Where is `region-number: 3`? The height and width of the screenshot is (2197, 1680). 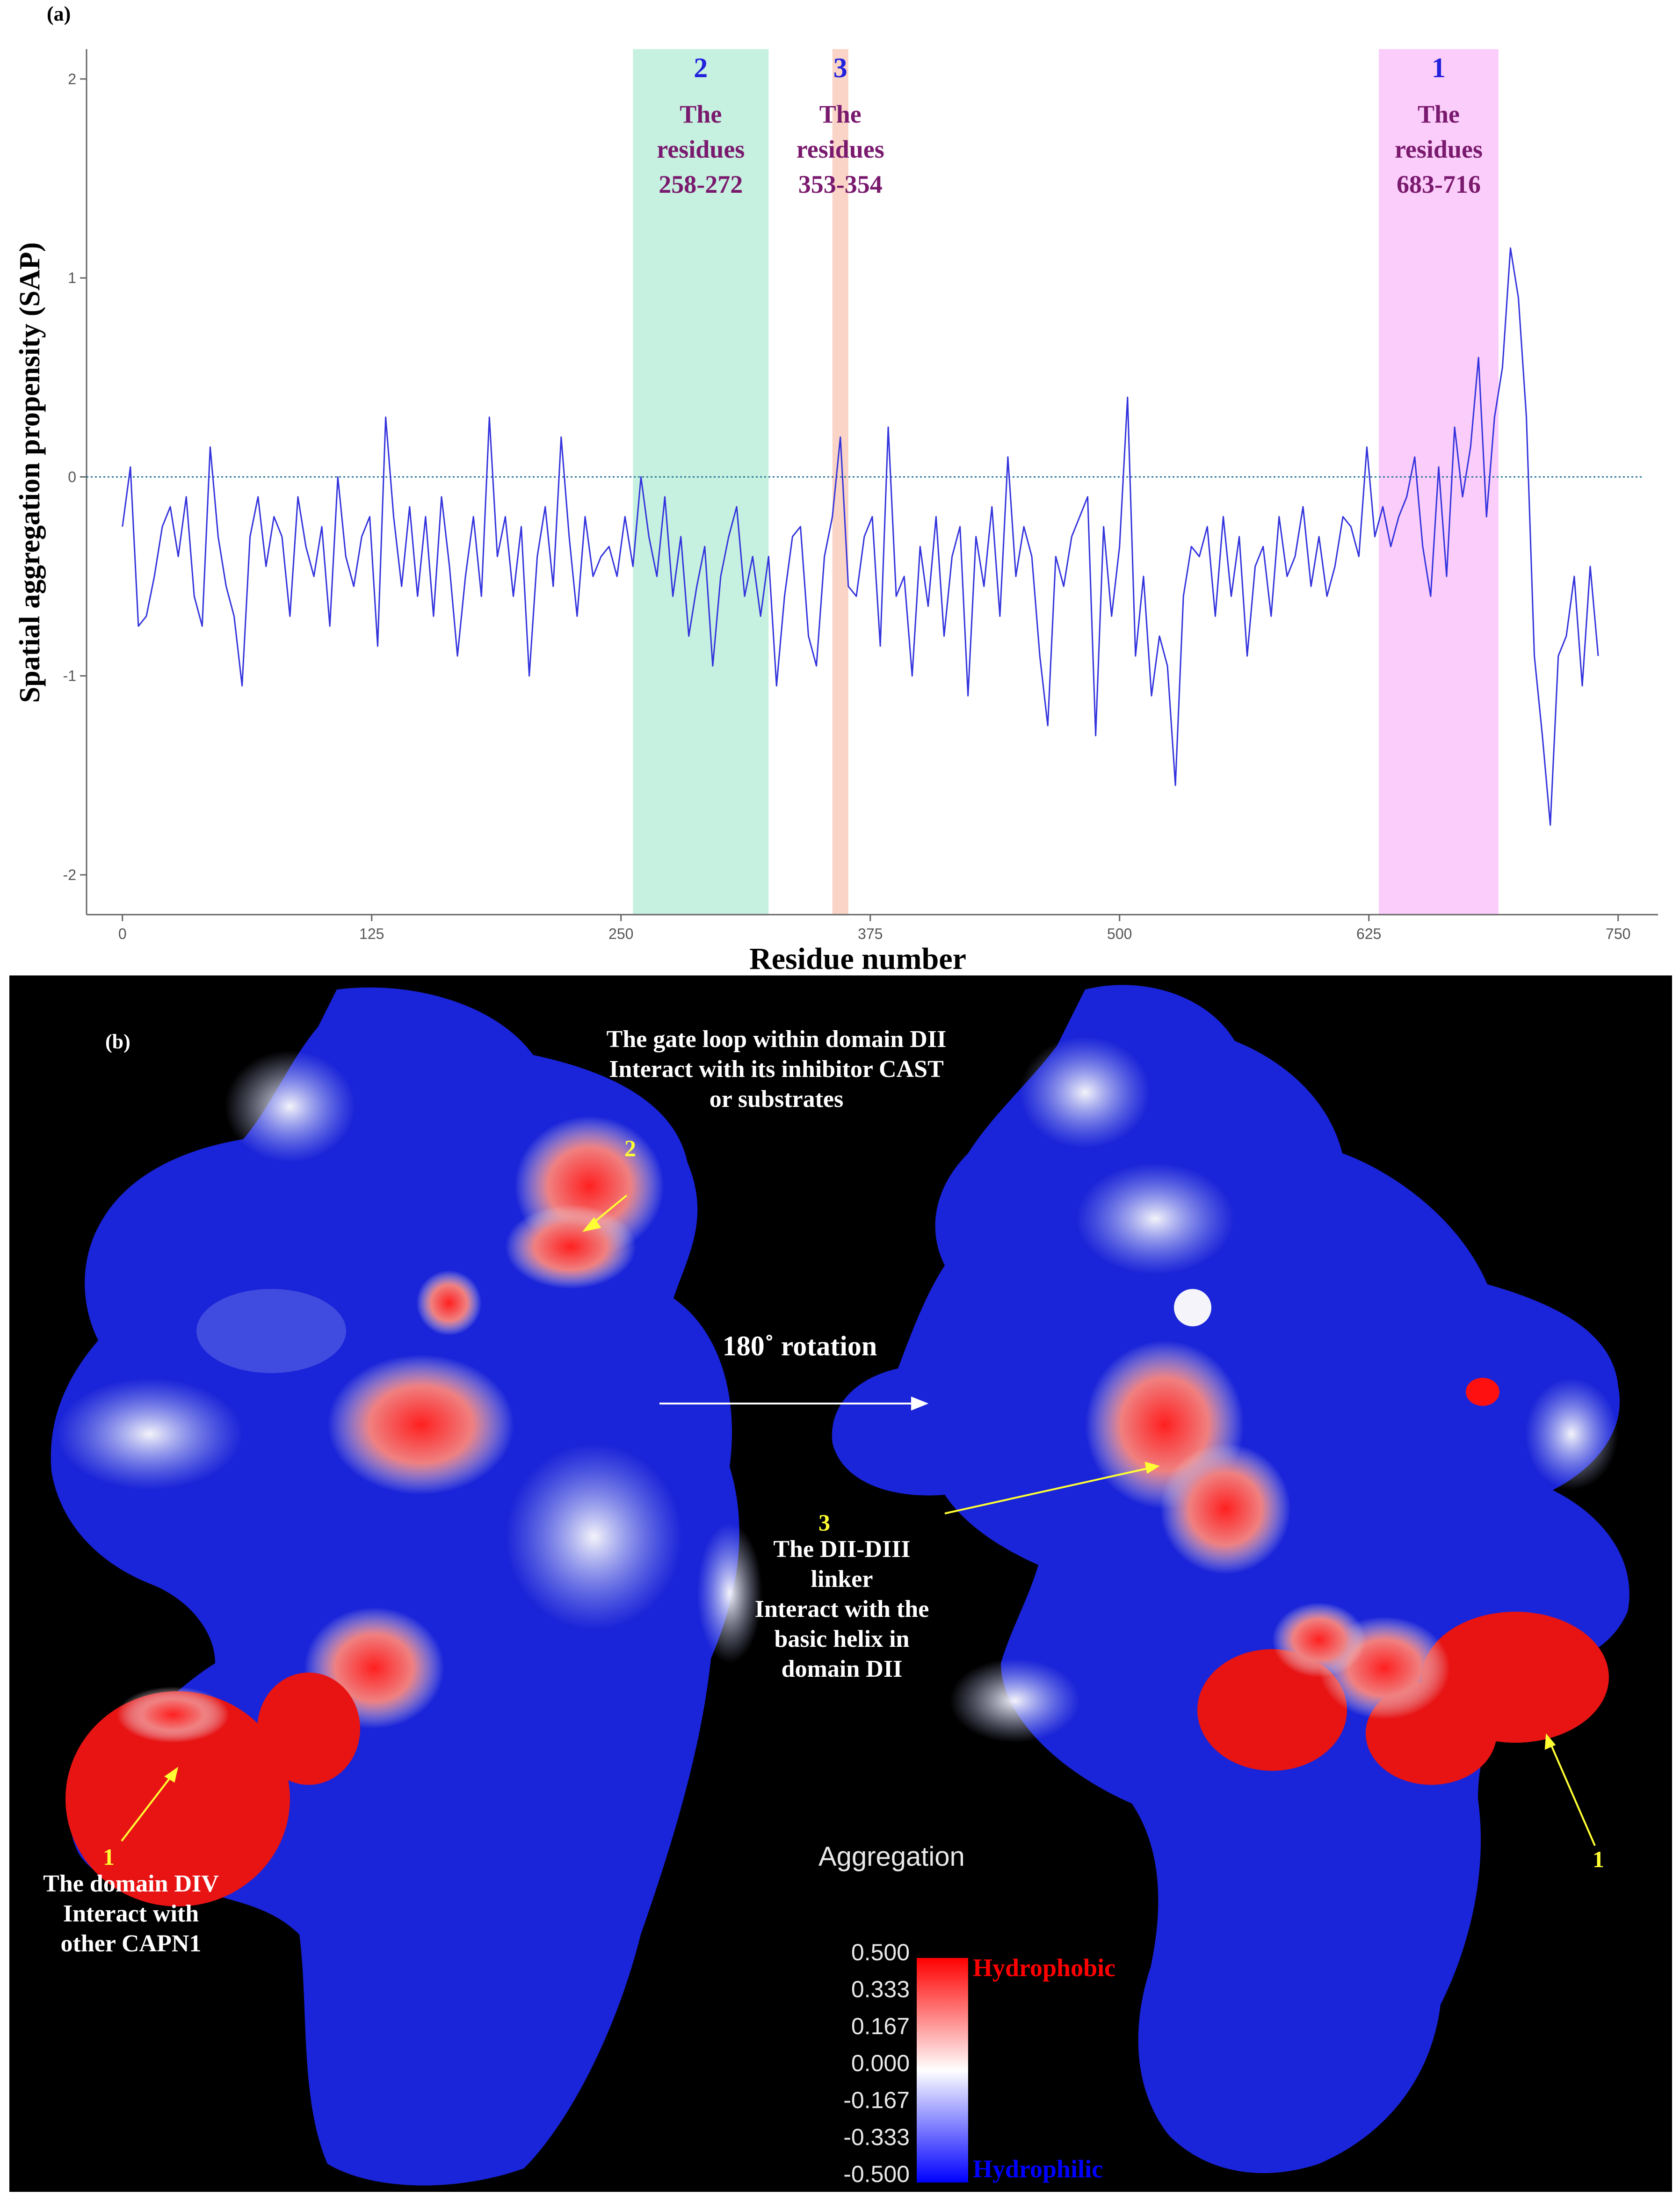 region-number: 3 is located at coordinates (840, 67).